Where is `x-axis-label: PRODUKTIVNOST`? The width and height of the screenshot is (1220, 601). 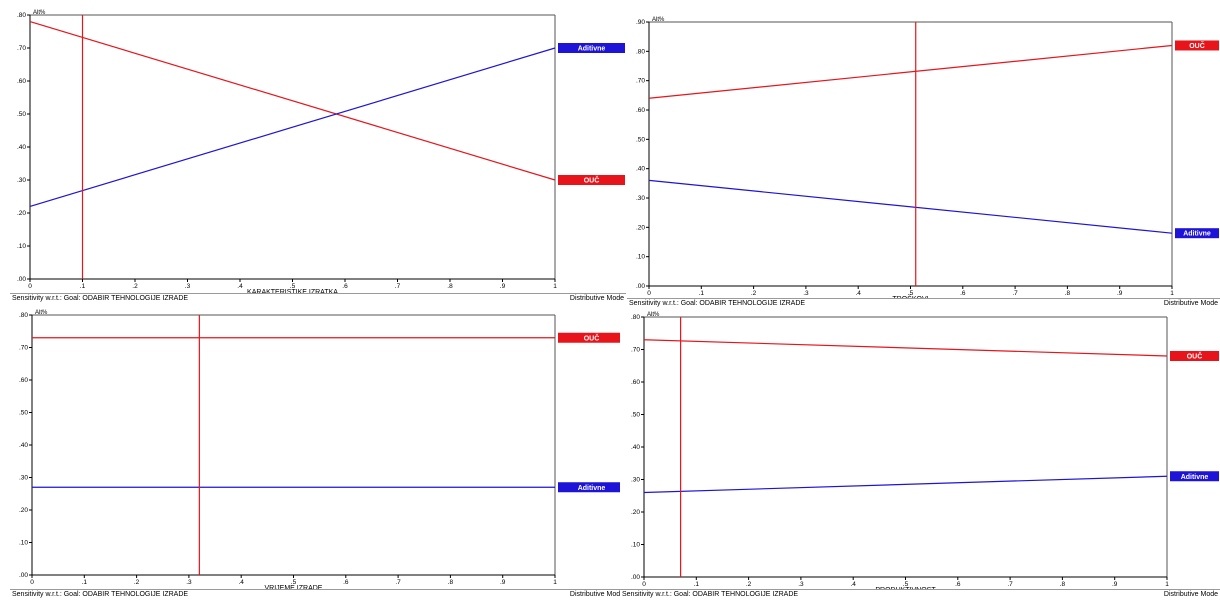 x-axis-label: PRODUKTIVNOST is located at coordinates (905, 588).